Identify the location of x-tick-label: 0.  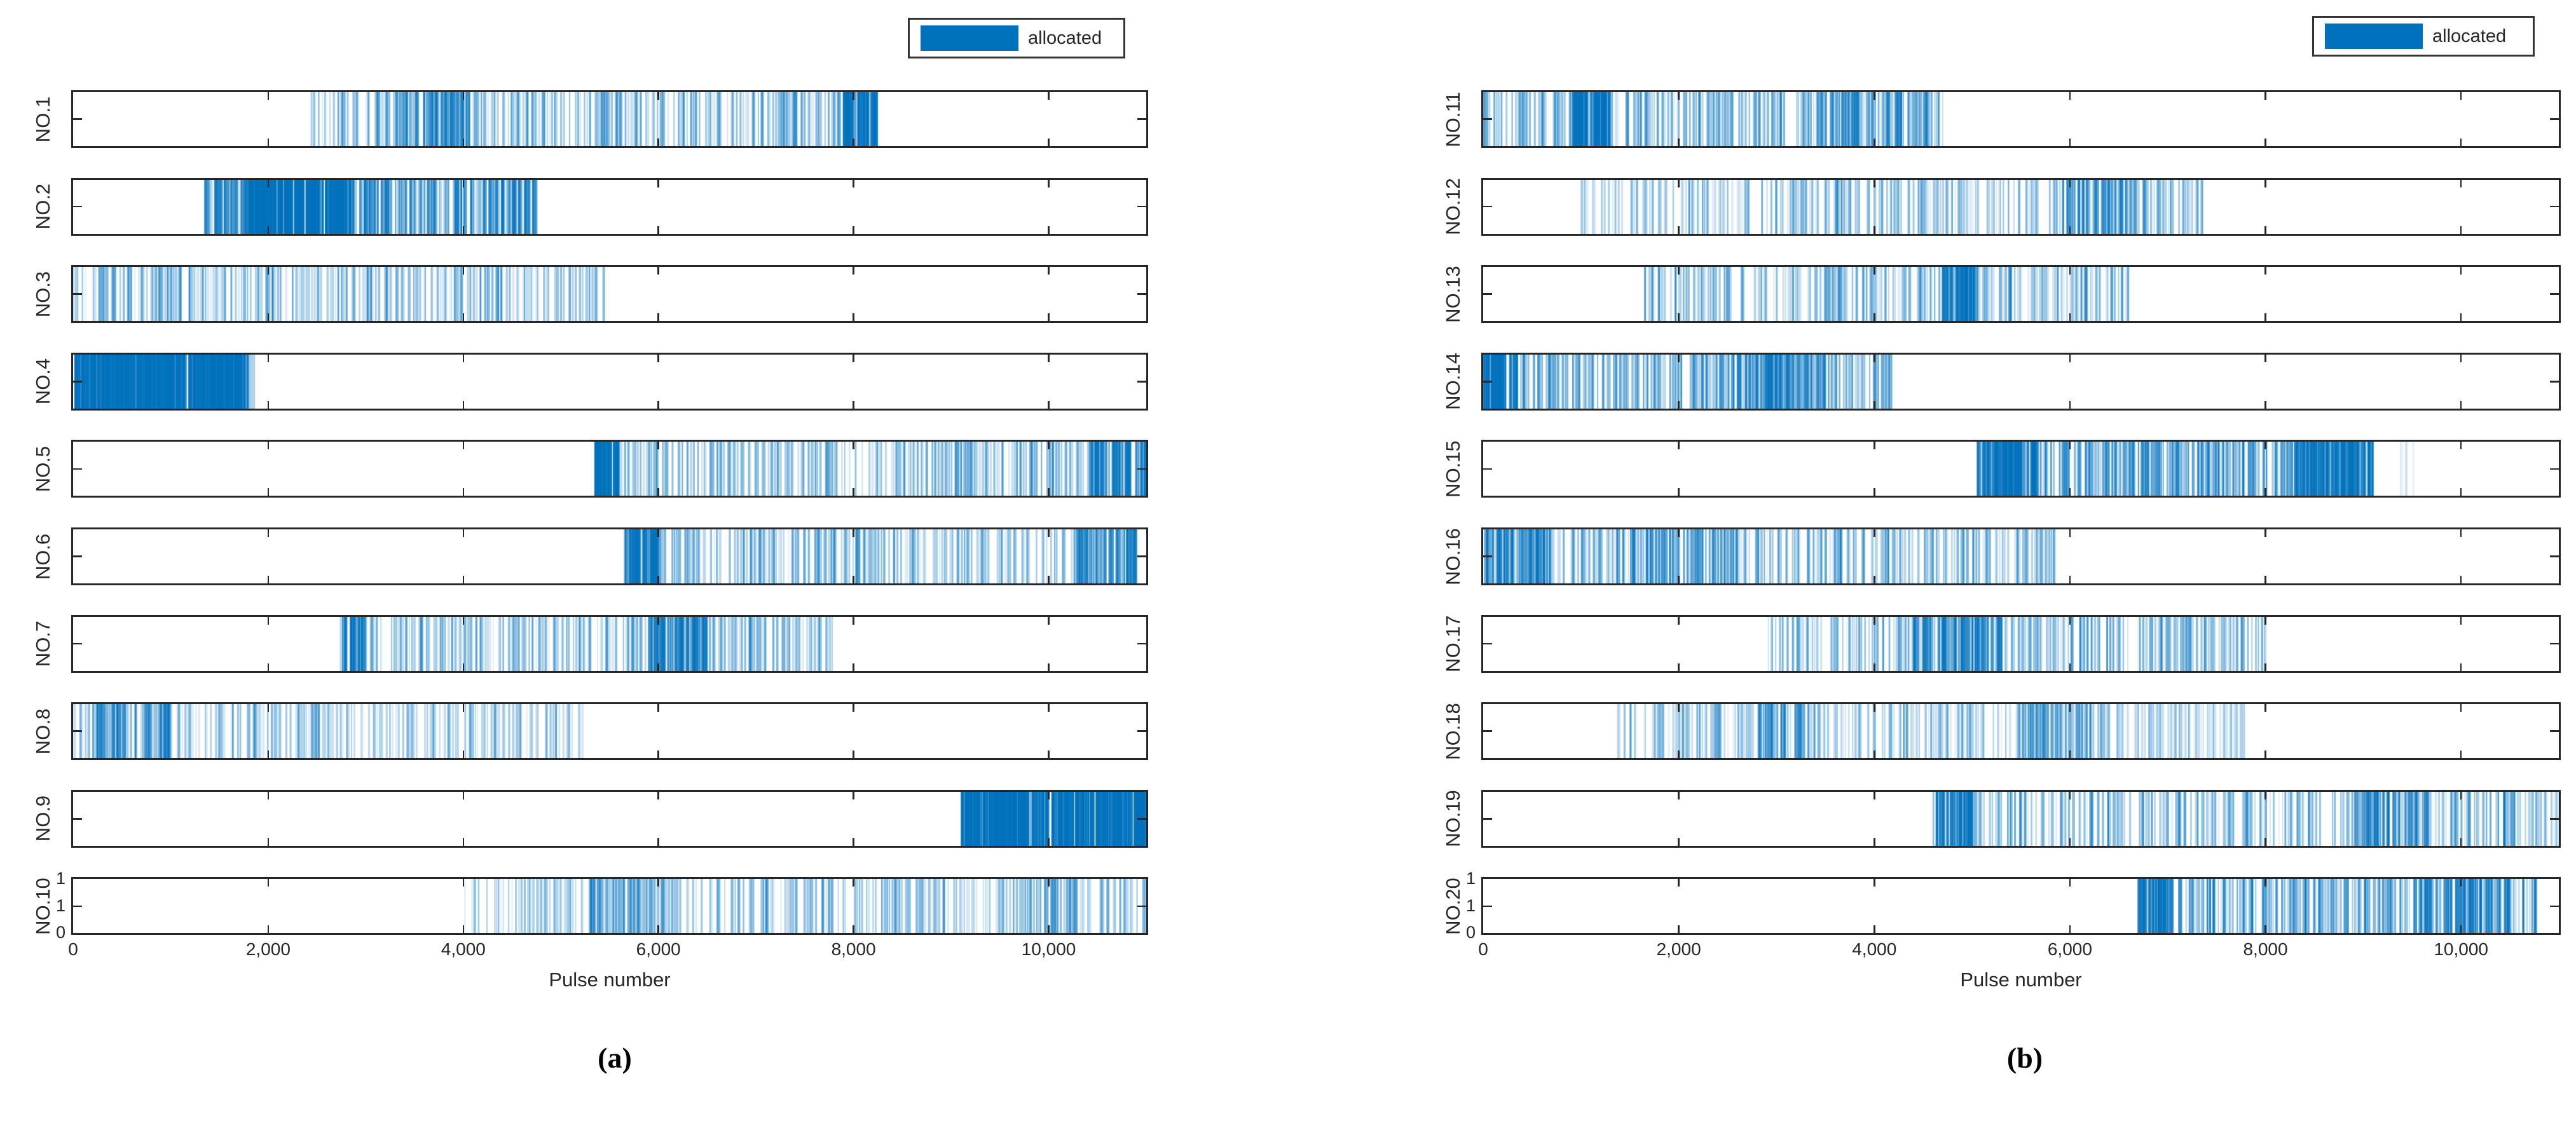
(1483, 950).